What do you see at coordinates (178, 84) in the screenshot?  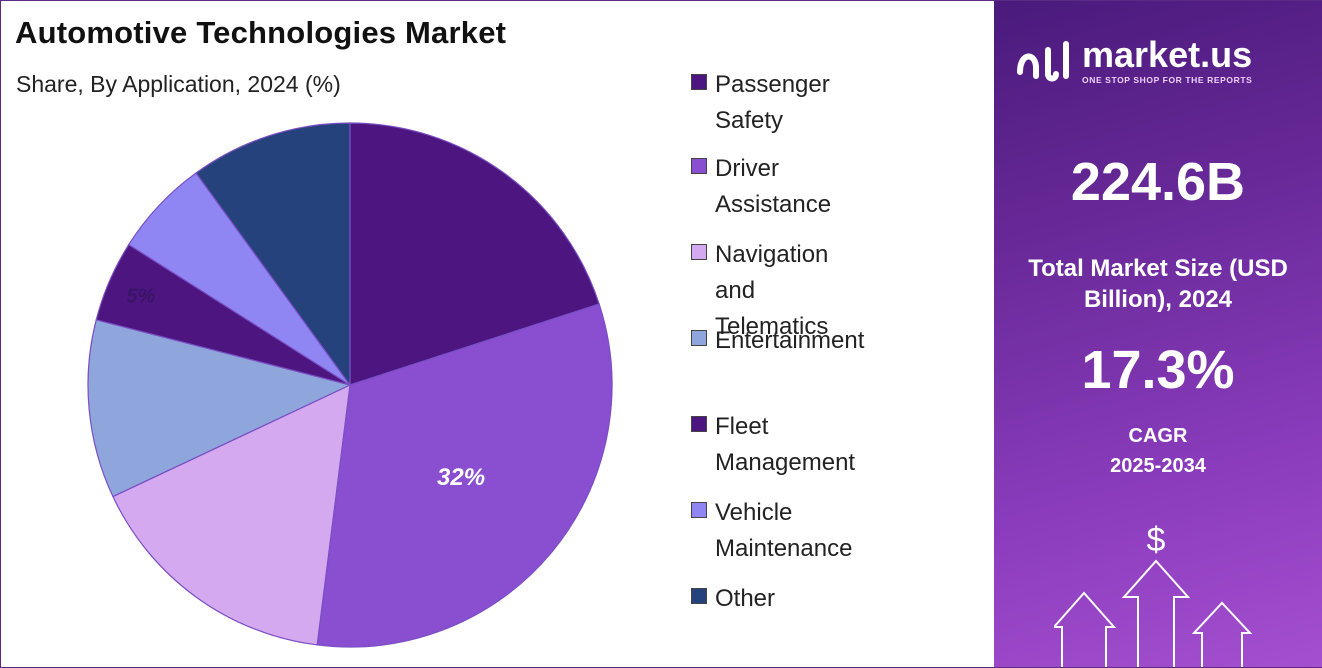 I see `chart-subtitle: Share, By Application, 2024 (%)` at bounding box center [178, 84].